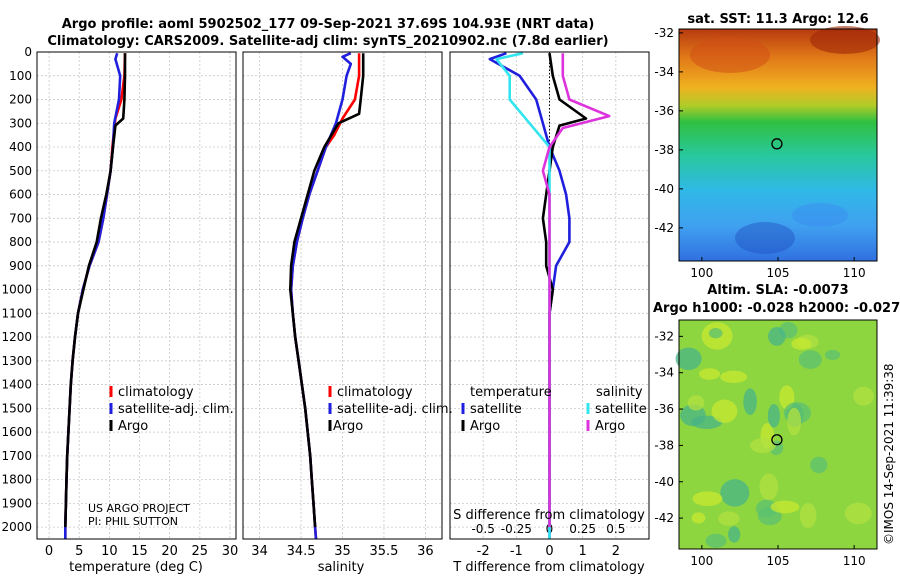  Describe the element at coordinates (133, 521) in the screenshot. I see `credit-pi: PI: PHIL SUTTON` at that location.